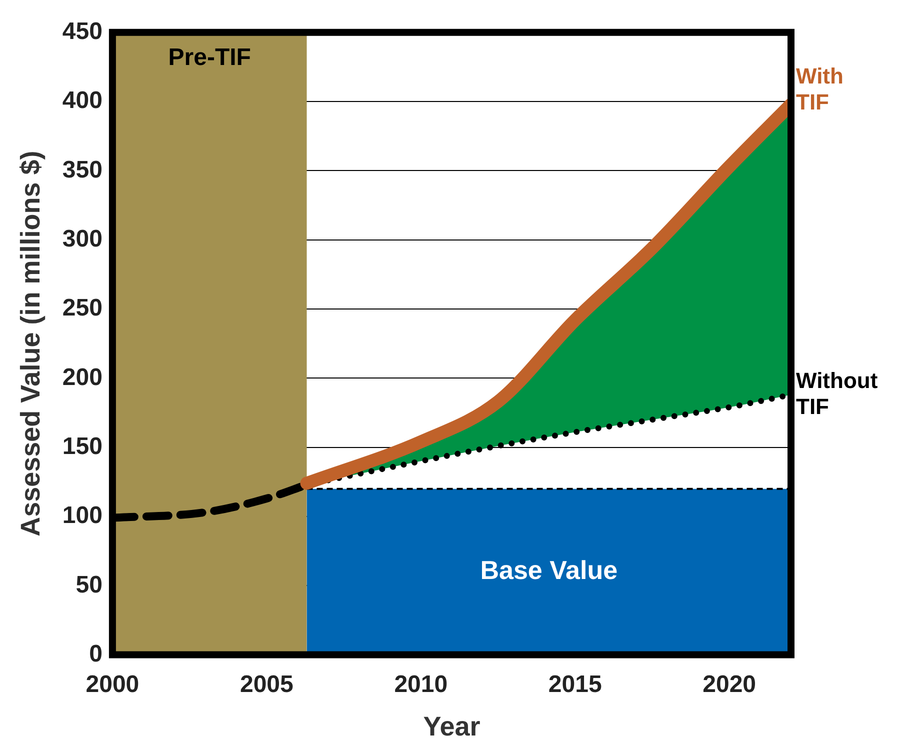  I want to click on y-axis-title: Assessed Value (in millions $), so click(31, 343).